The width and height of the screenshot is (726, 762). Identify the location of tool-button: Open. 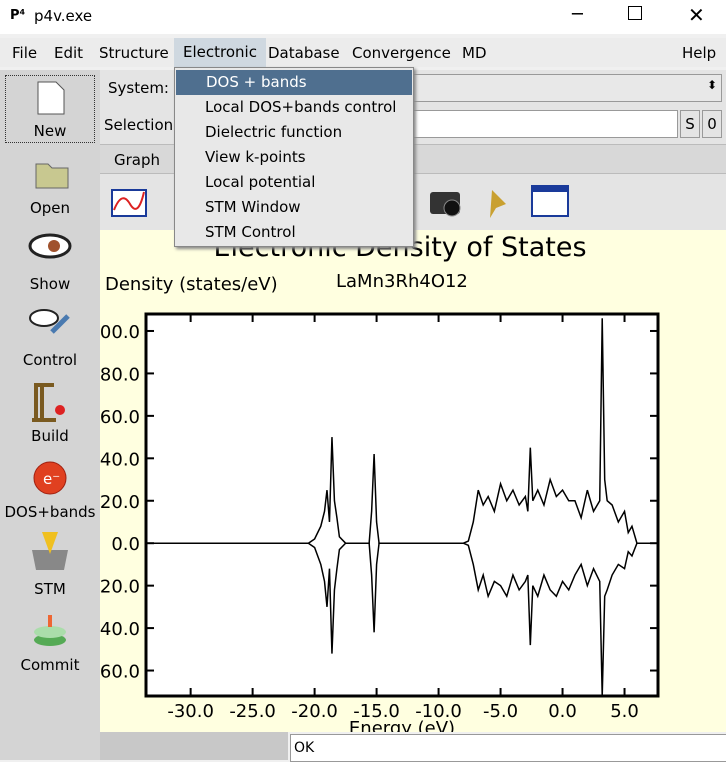
(50, 208).